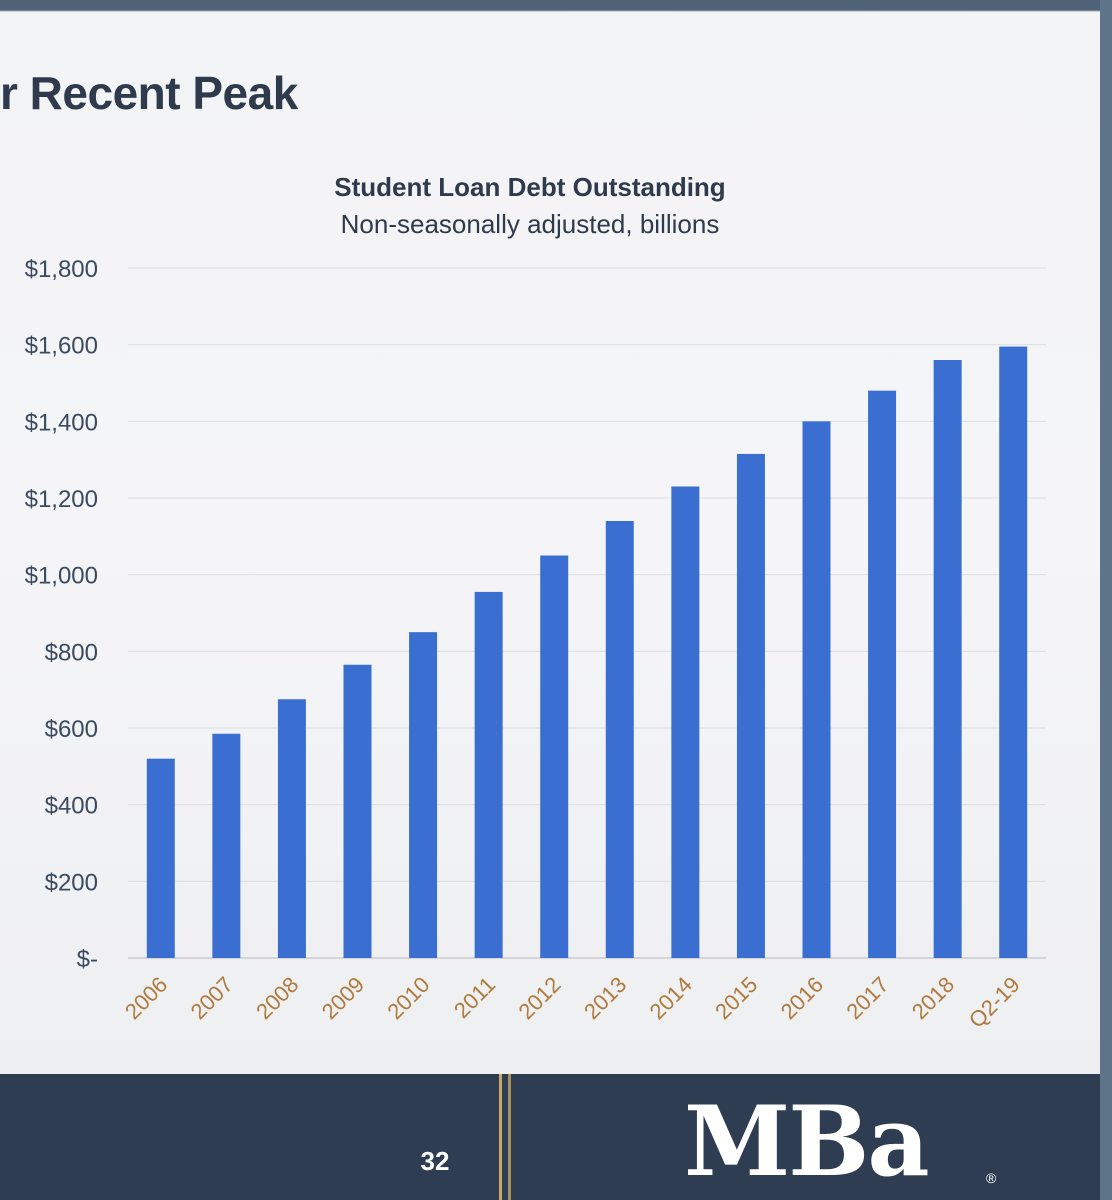 Image resolution: width=1112 pixels, height=1200 pixels. What do you see at coordinates (212, 998) in the screenshot?
I see `x-tick-label: 2007` at bounding box center [212, 998].